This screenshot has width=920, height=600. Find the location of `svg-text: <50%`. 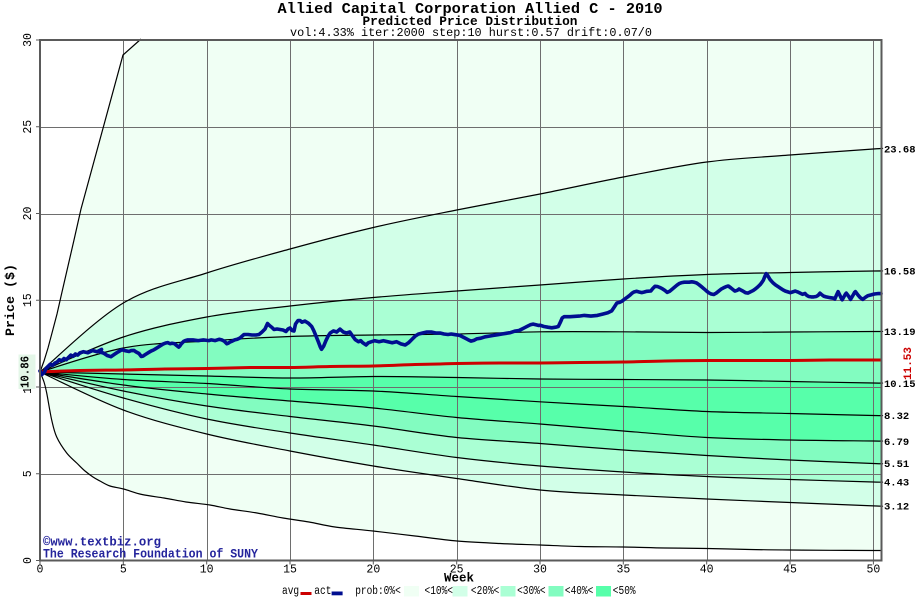

svg-text: <50% is located at coordinates (624, 591).